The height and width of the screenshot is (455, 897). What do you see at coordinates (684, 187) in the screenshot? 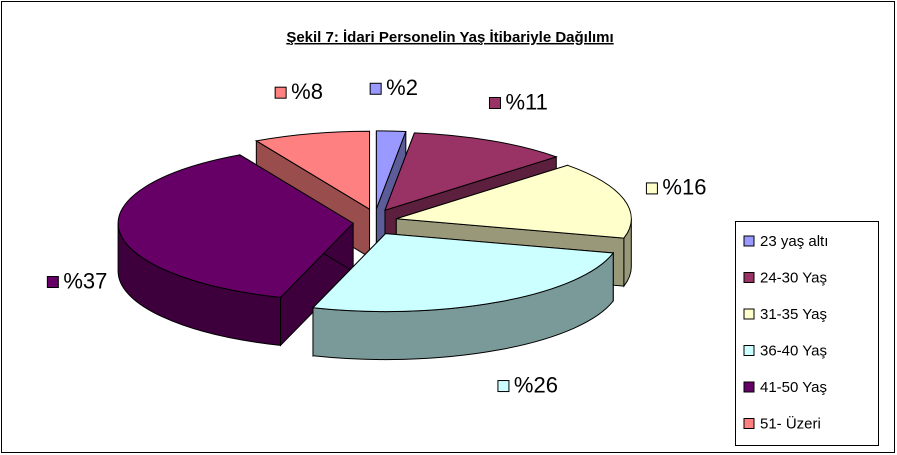
I see `value-label: %16` at bounding box center [684, 187].